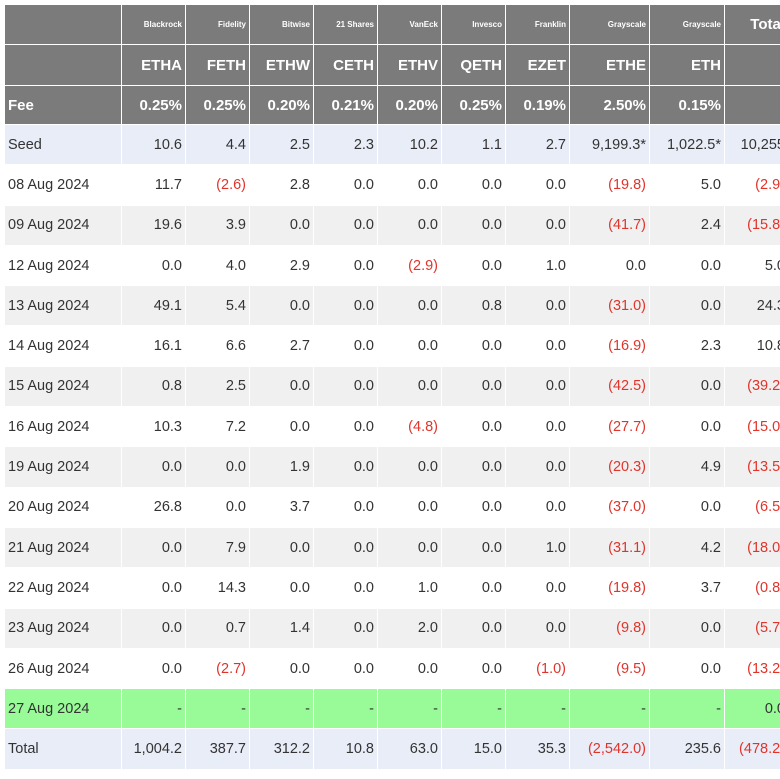 This screenshot has width=780, height=779. I want to click on ticker-cell: ETHW, so click(281, 65).